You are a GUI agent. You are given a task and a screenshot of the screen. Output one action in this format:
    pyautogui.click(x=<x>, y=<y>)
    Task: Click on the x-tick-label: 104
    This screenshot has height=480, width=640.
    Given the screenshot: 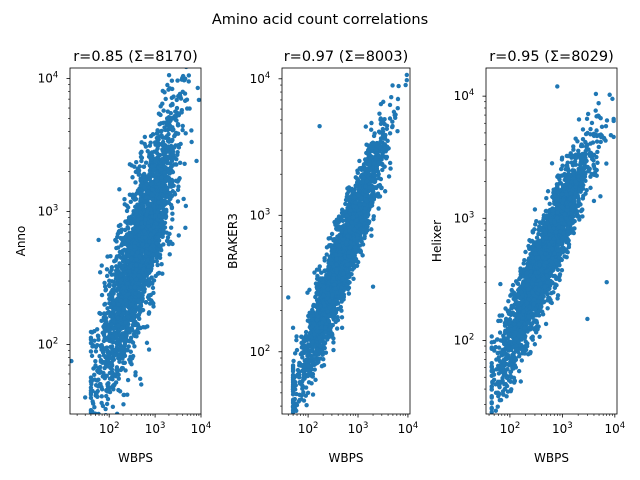 What is the action you would take?
    pyautogui.click(x=201, y=428)
    